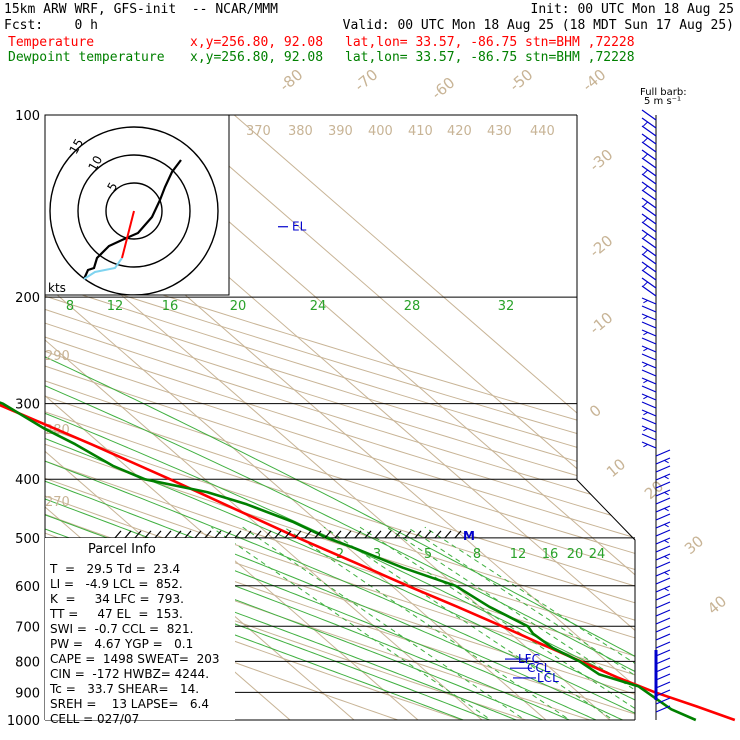  Describe the element at coordinates (95, 163) in the screenshot. I see `hodograph-ring-label: 10` at that location.